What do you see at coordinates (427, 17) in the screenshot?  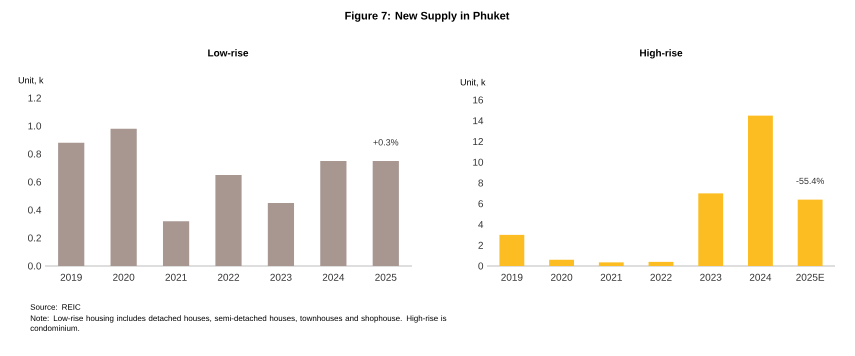 I see `chart-title: Figure 7: New Supply in Phuket` at bounding box center [427, 17].